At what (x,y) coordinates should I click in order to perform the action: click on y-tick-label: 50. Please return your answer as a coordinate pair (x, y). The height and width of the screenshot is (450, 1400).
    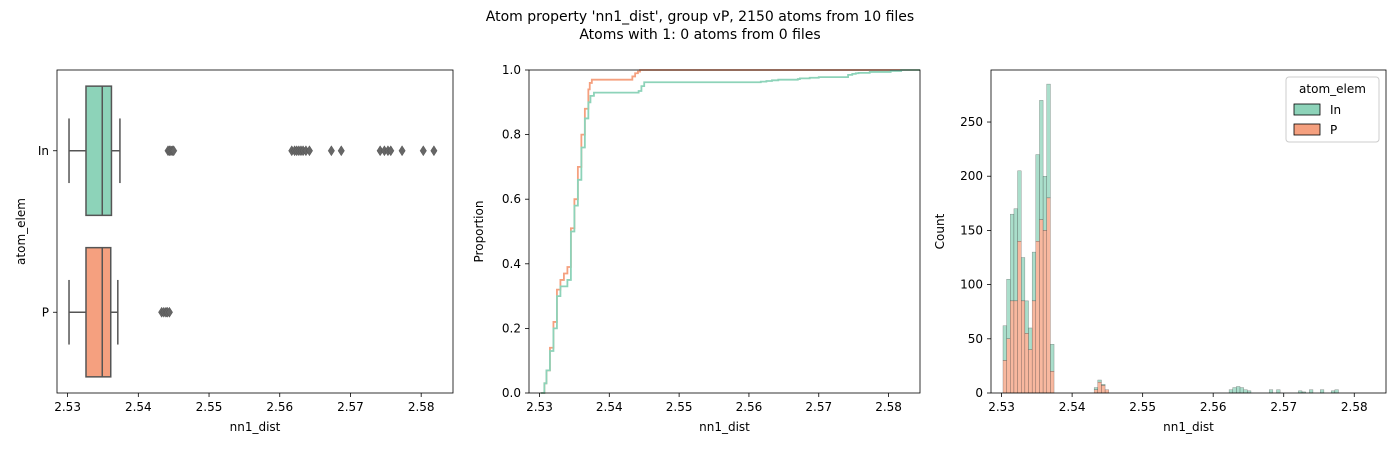
    Looking at the image, I should click on (975, 339).